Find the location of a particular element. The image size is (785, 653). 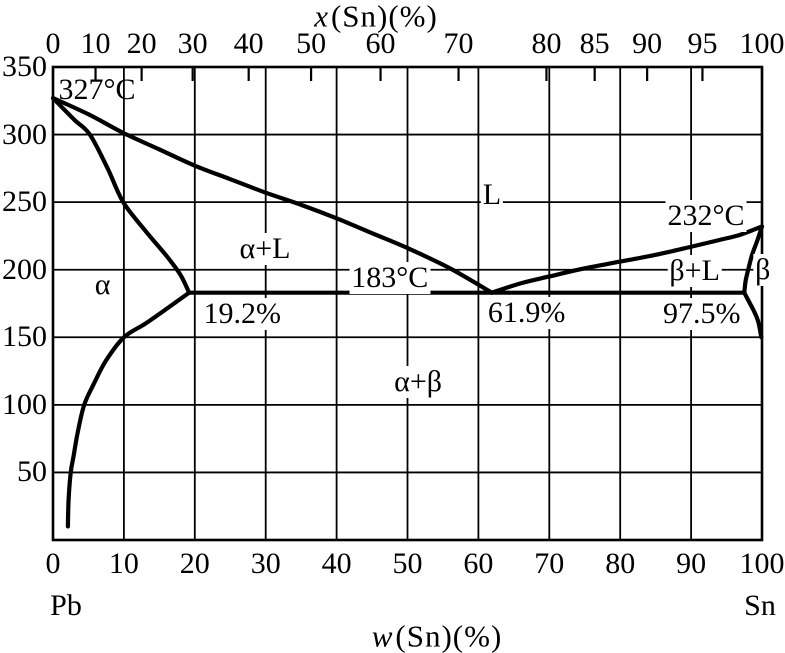

top-tick-label-20: 20 is located at coordinates (141, 43).